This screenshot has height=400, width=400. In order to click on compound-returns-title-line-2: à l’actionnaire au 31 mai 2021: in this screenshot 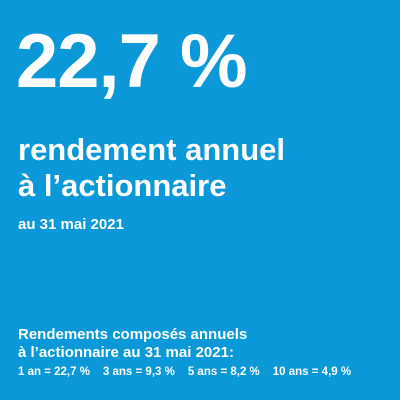, I will do `click(126, 352)`.